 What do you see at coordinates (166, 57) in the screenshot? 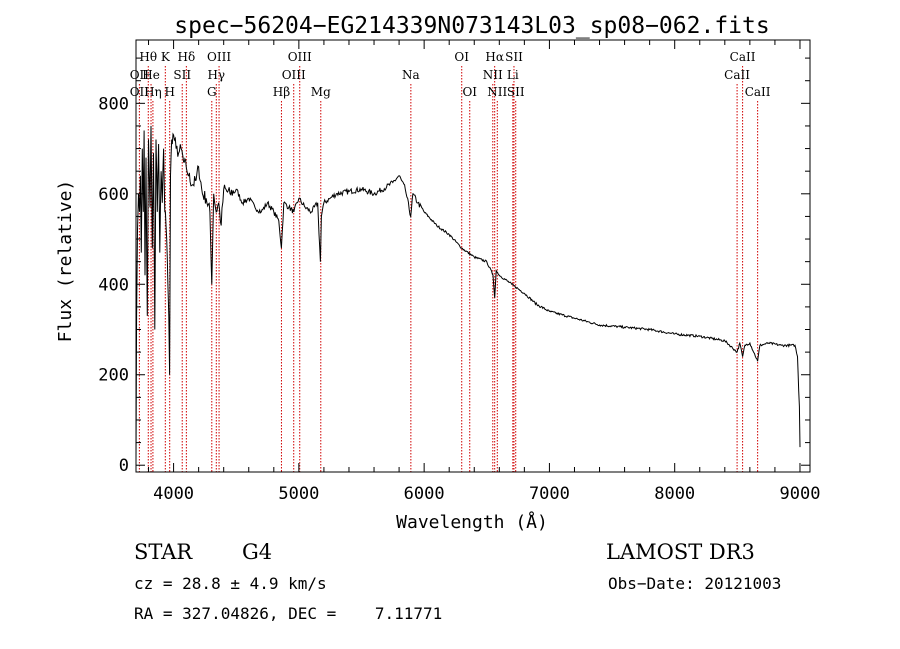
I see `line-label: K` at bounding box center [166, 57].